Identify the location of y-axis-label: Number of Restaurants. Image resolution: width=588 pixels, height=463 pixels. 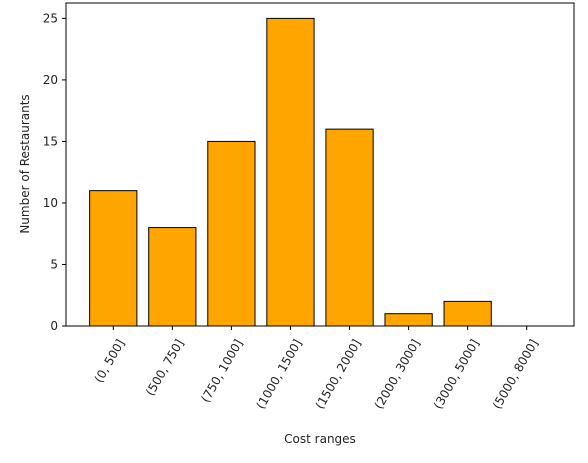
(25, 163).